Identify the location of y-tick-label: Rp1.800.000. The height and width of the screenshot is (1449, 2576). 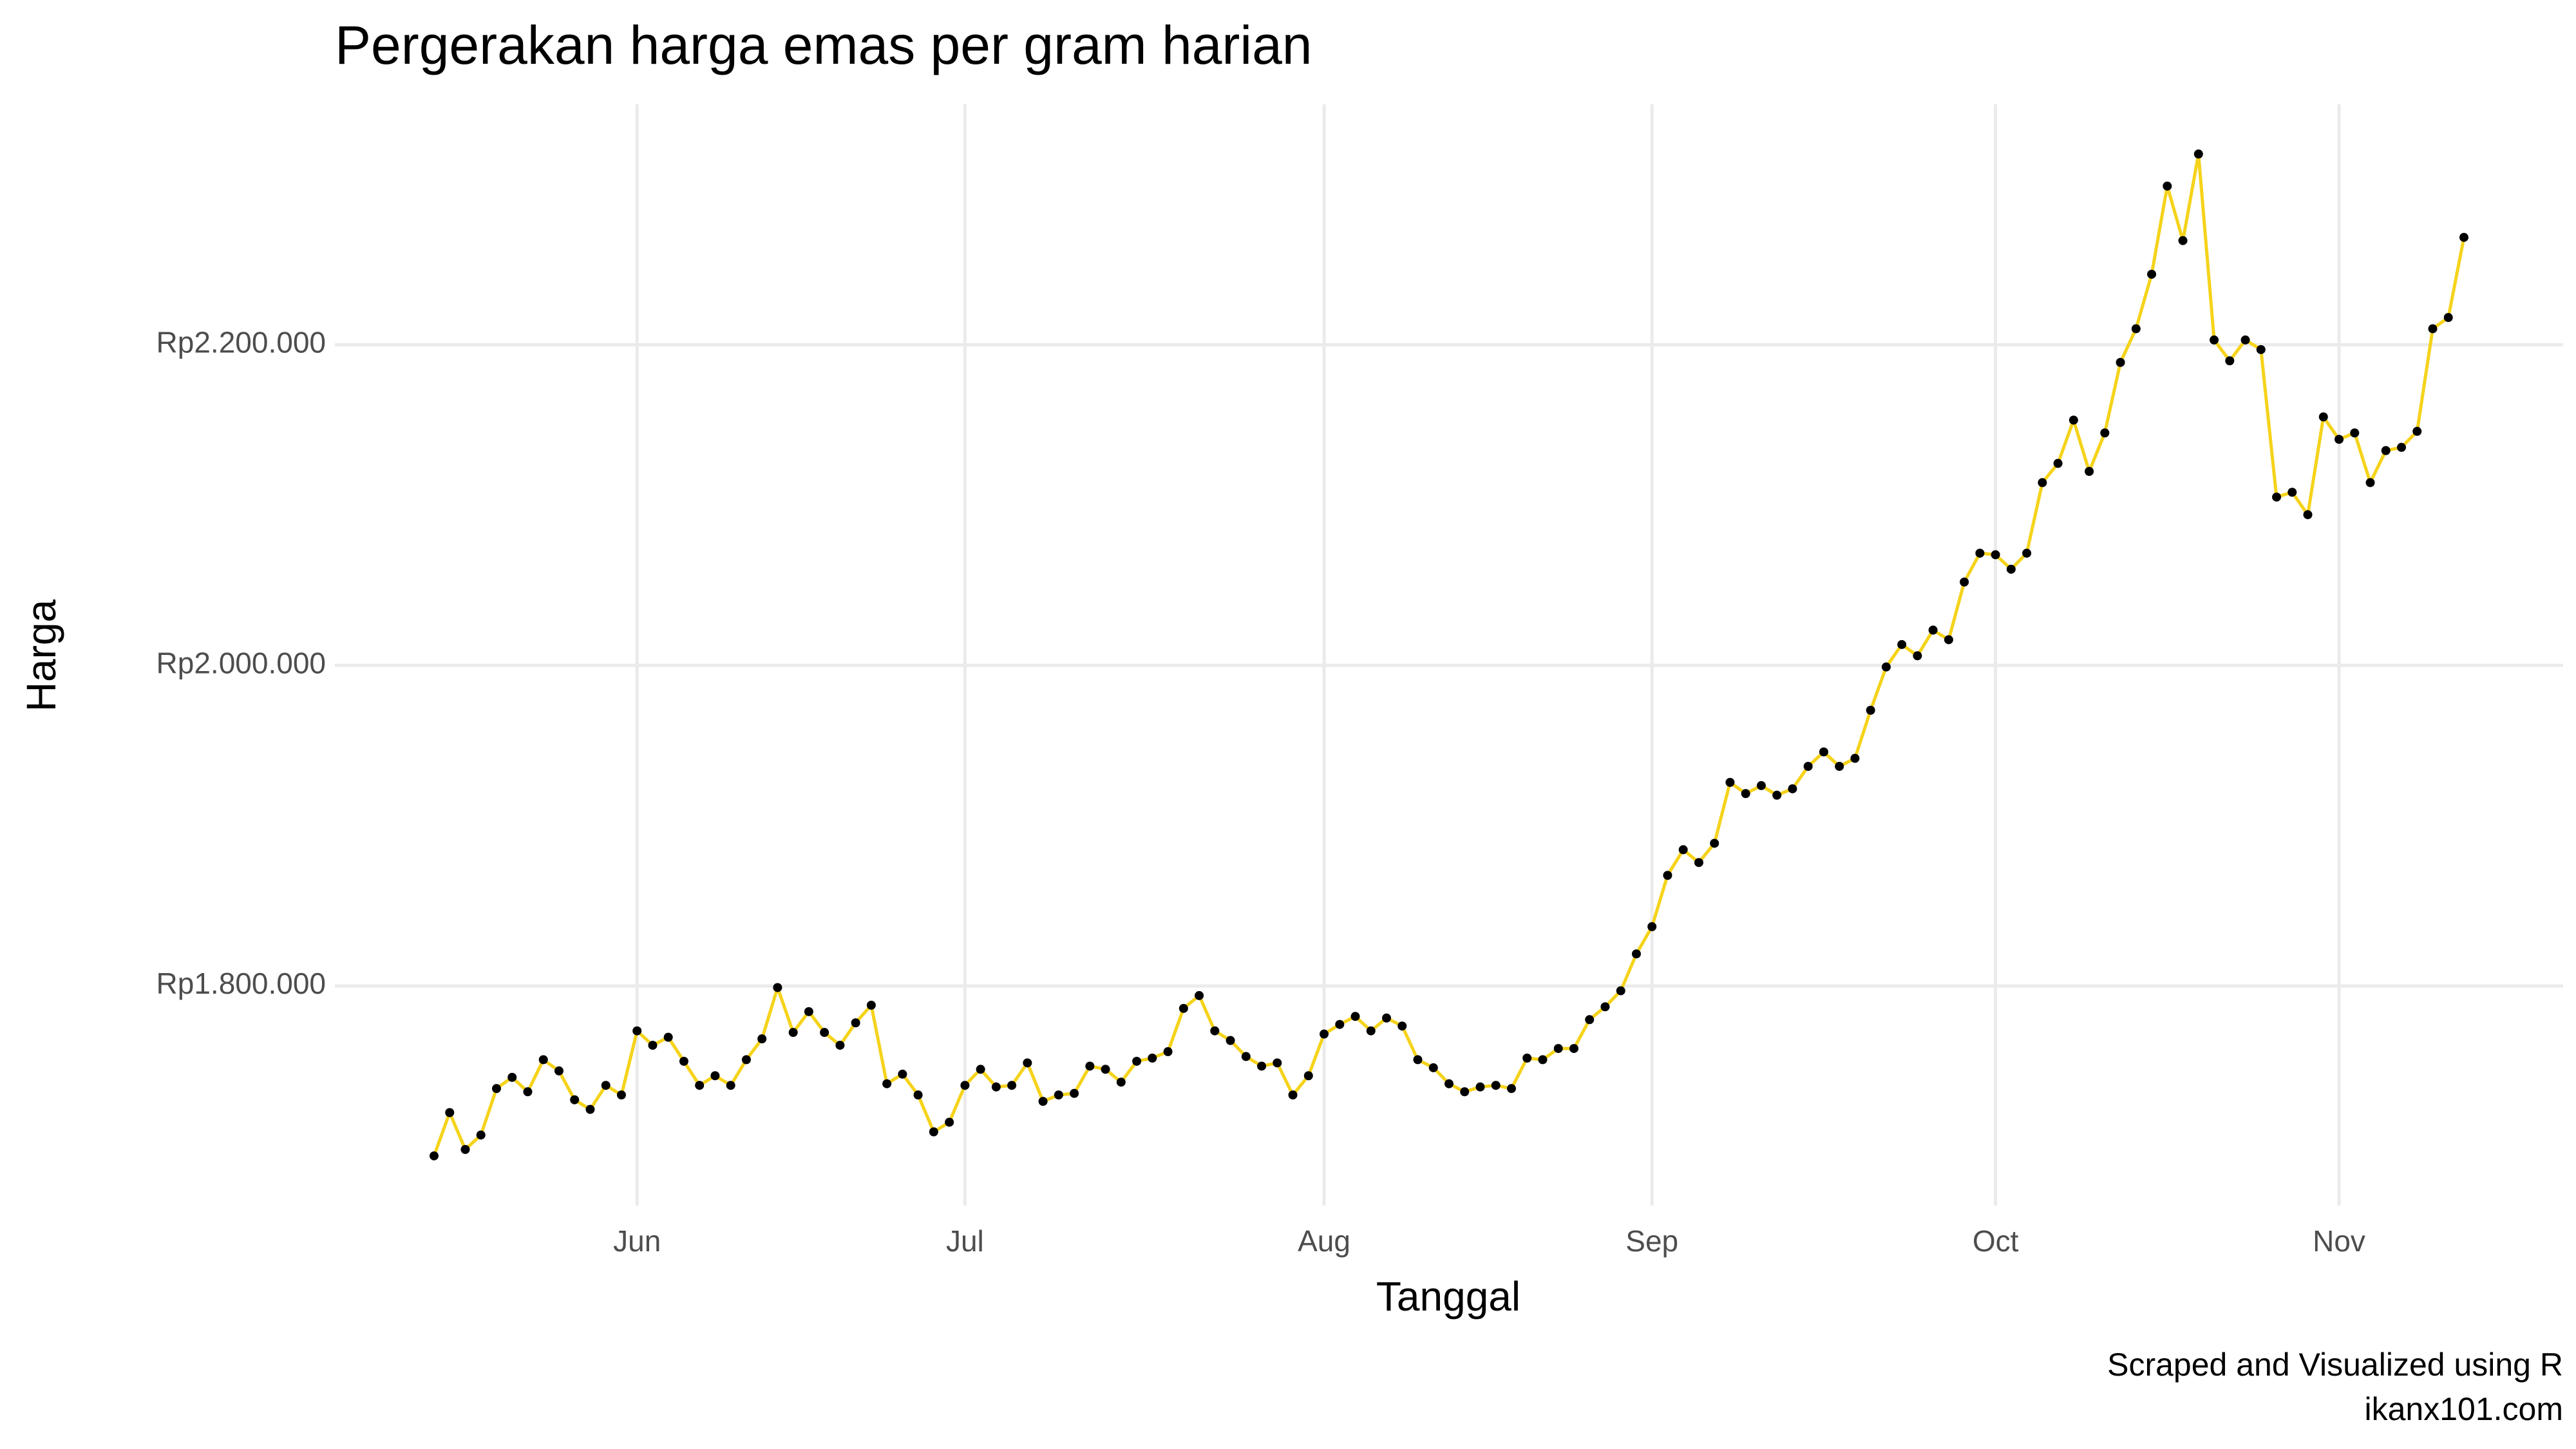
(241, 983).